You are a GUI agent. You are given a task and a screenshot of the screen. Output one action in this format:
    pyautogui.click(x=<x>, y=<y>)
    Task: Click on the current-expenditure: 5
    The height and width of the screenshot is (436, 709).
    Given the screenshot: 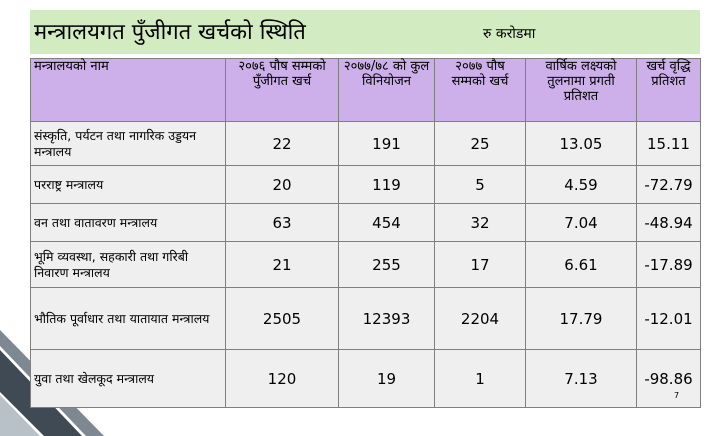 What is the action you would take?
    pyautogui.click(x=480, y=184)
    